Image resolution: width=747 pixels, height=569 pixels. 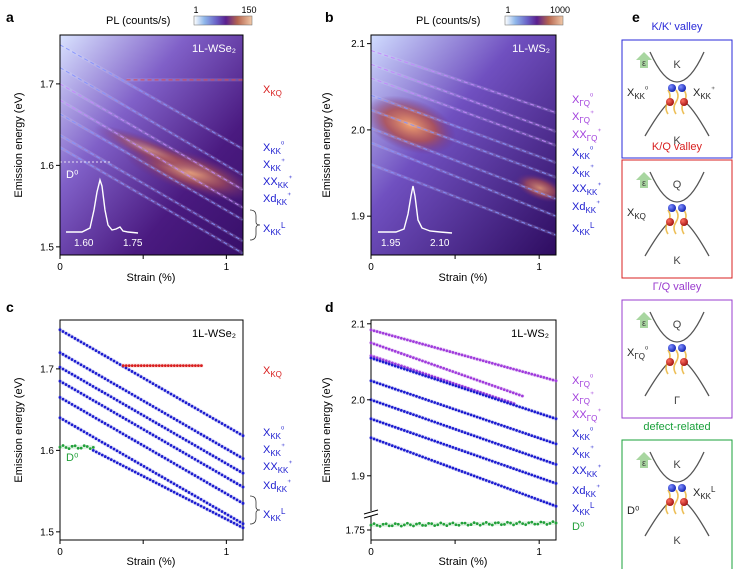 What do you see at coordinates (273, 148) in the screenshot?
I see `peak-label: XKK⁰` at bounding box center [273, 148].